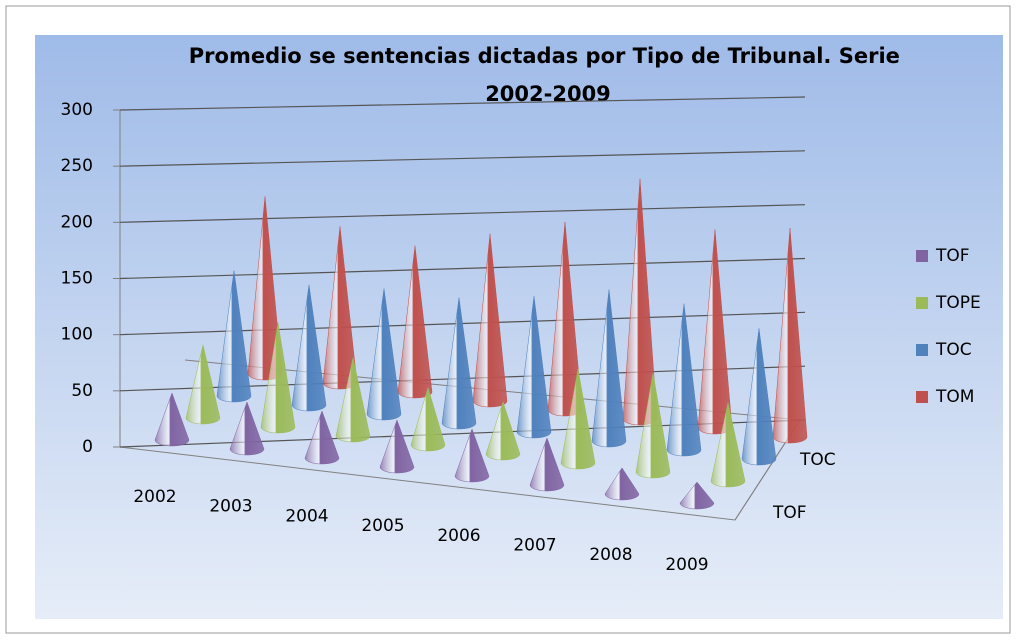  Describe the element at coordinates (952, 256) in the screenshot. I see `legend-label: TOF` at that location.